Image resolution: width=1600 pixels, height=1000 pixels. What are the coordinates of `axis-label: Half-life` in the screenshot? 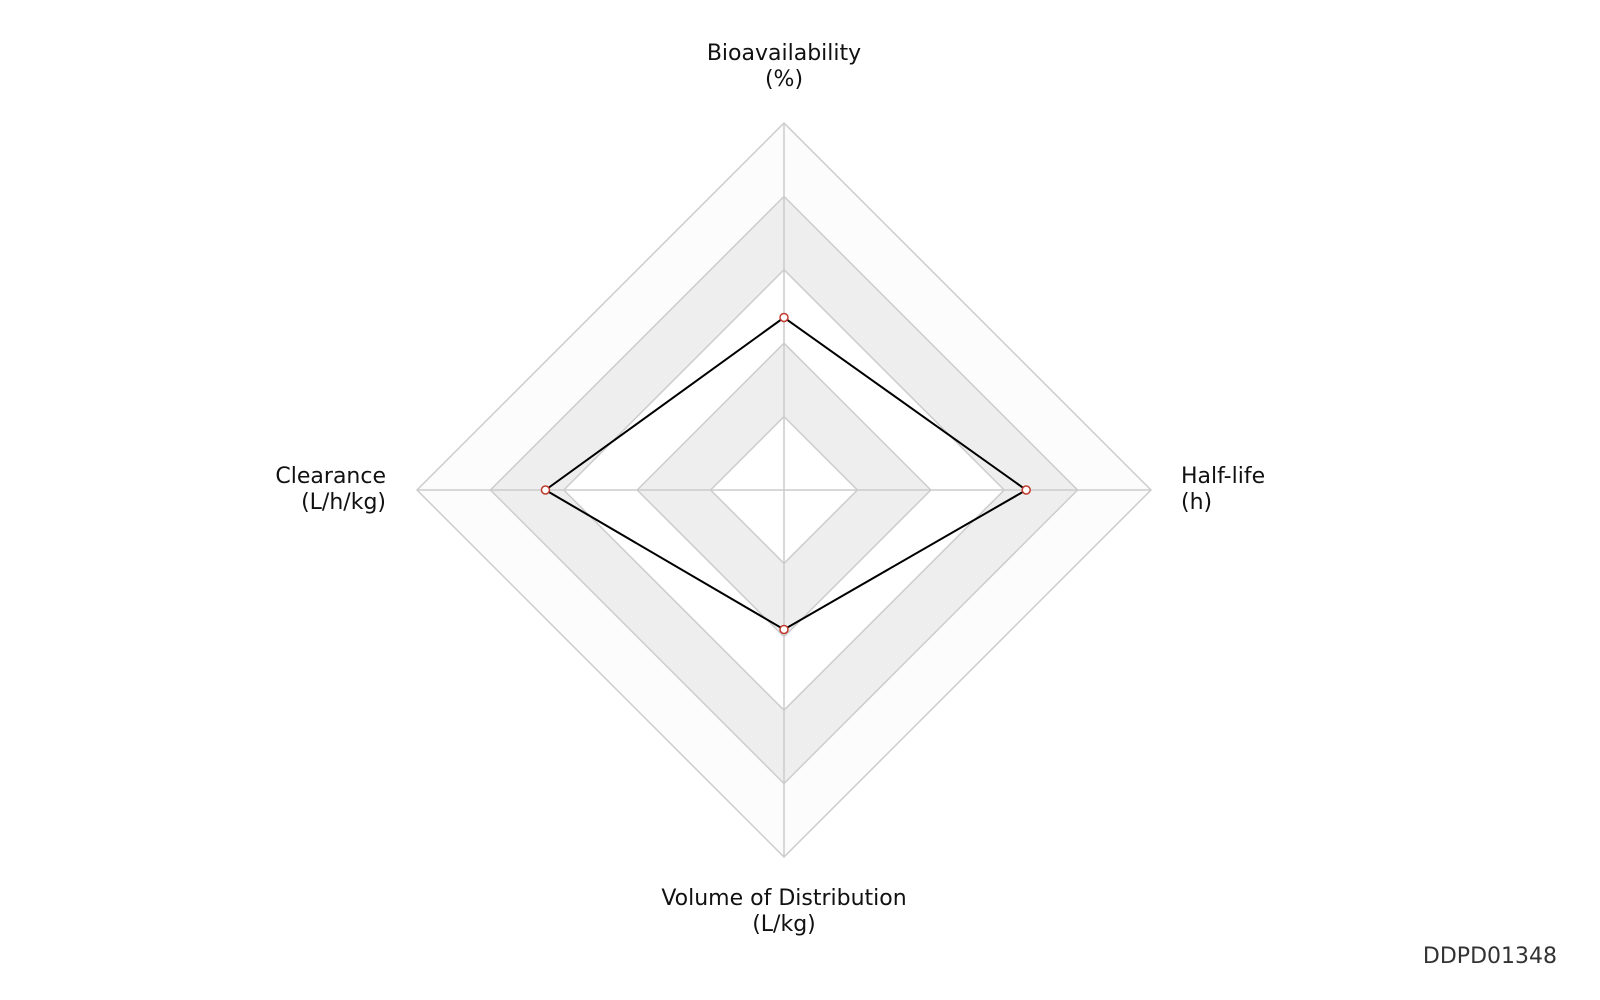 It's located at (1223, 476).